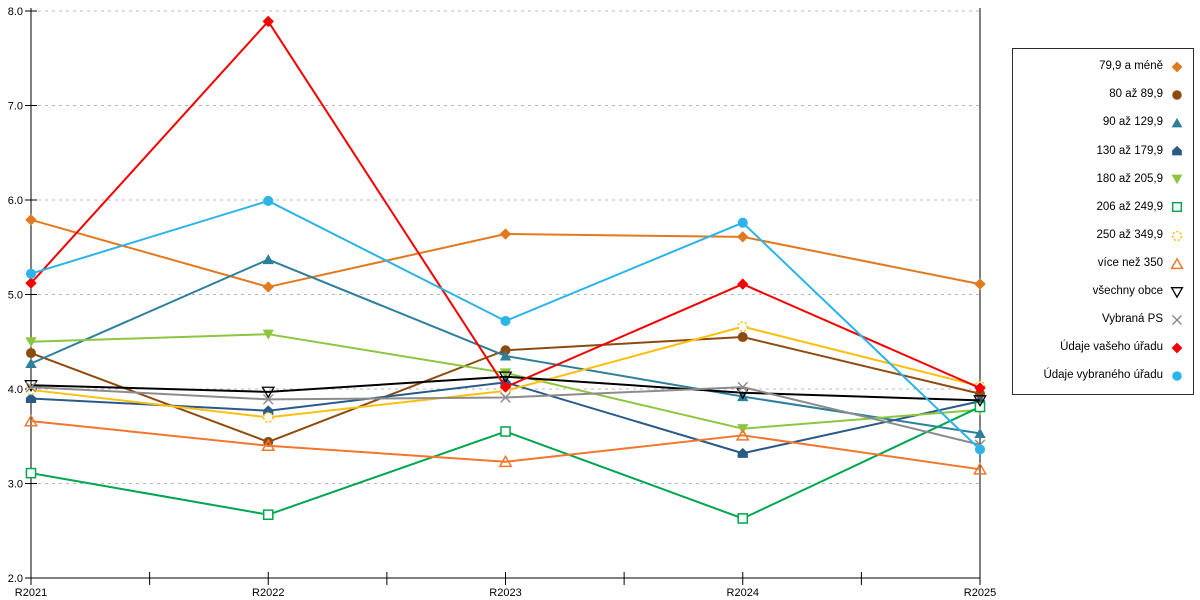 This screenshot has height=600, width=1200. I want to click on legend-item-label: 80 až 89,9, so click(1136, 94).